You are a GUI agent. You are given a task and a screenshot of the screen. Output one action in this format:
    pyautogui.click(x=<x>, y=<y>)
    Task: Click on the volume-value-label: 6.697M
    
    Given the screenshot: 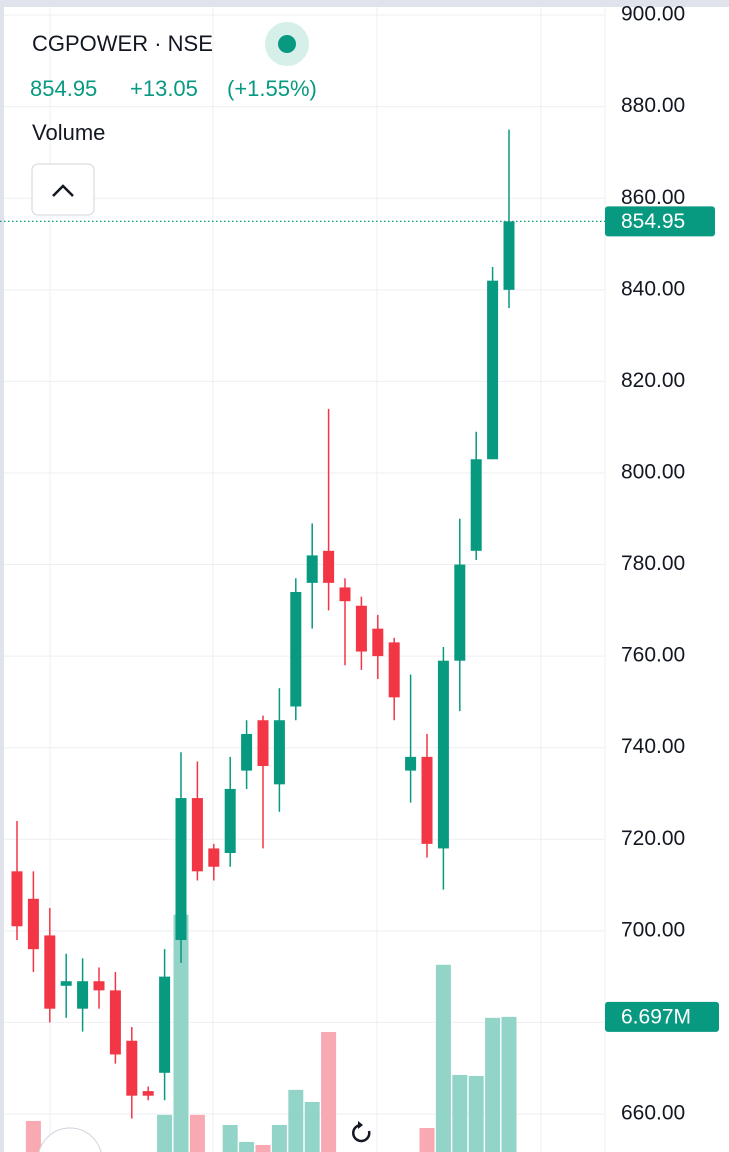 What is the action you would take?
    pyautogui.click(x=656, y=1016)
    